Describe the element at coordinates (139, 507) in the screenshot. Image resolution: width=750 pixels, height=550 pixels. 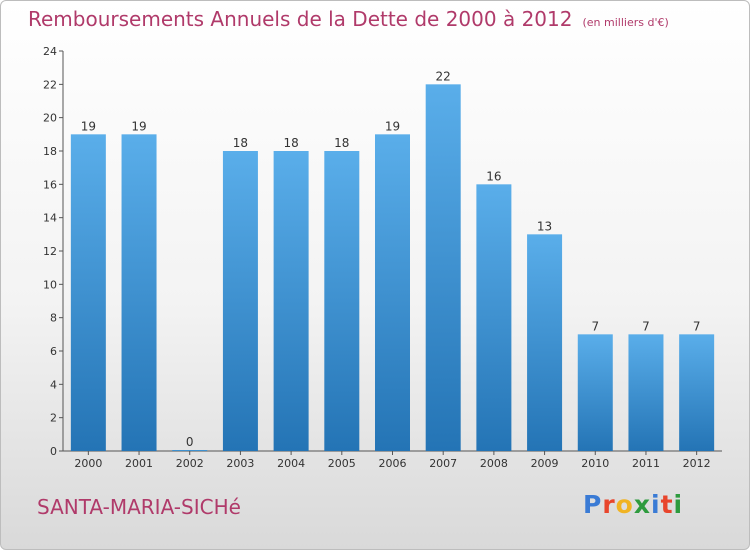
I see `commune-name: SANTA-MARIA-SICHé` at that location.